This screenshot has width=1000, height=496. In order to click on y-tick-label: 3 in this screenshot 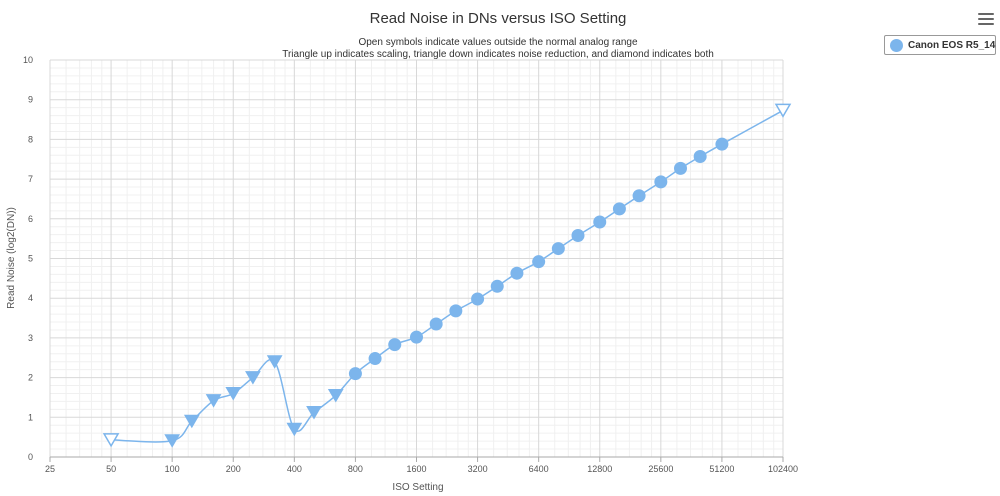, I will do `click(30, 338)`.